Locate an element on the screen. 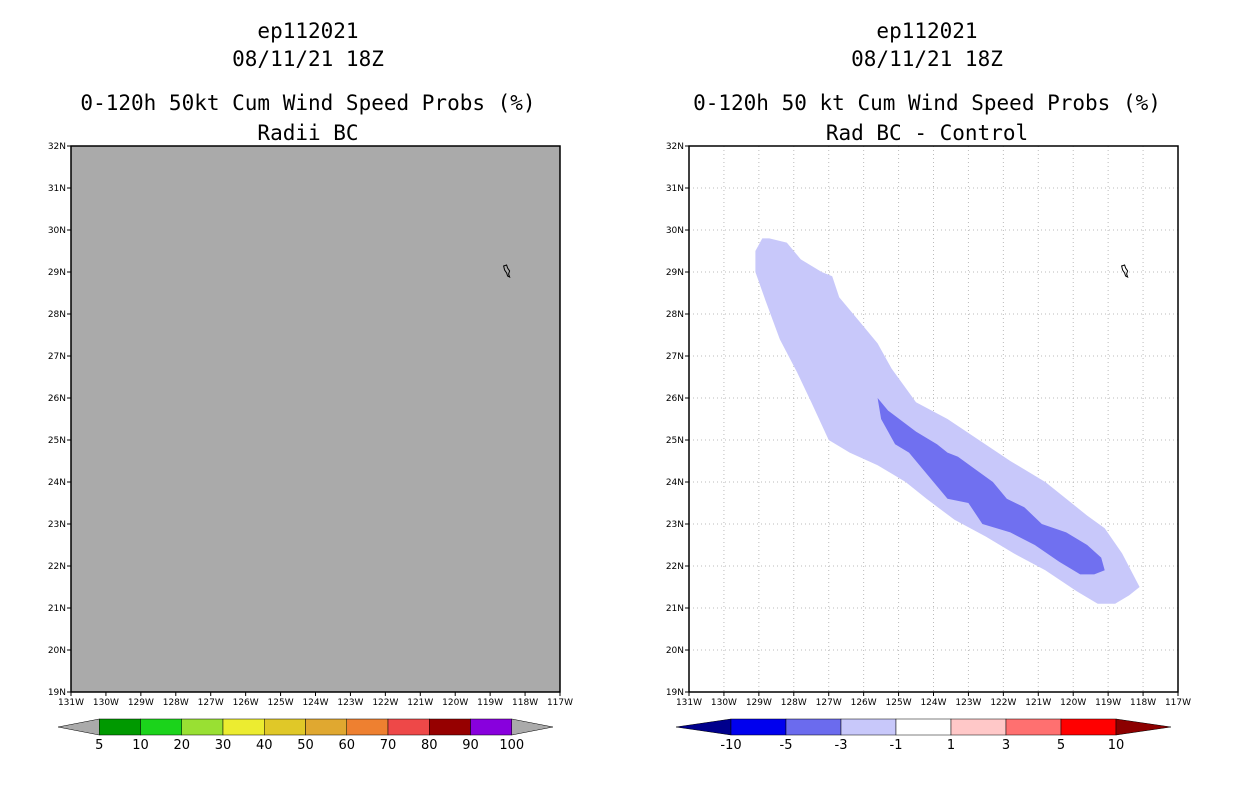 This screenshot has width=1236, height=800. right-storm-id: ep112021 is located at coordinates (926, 31).